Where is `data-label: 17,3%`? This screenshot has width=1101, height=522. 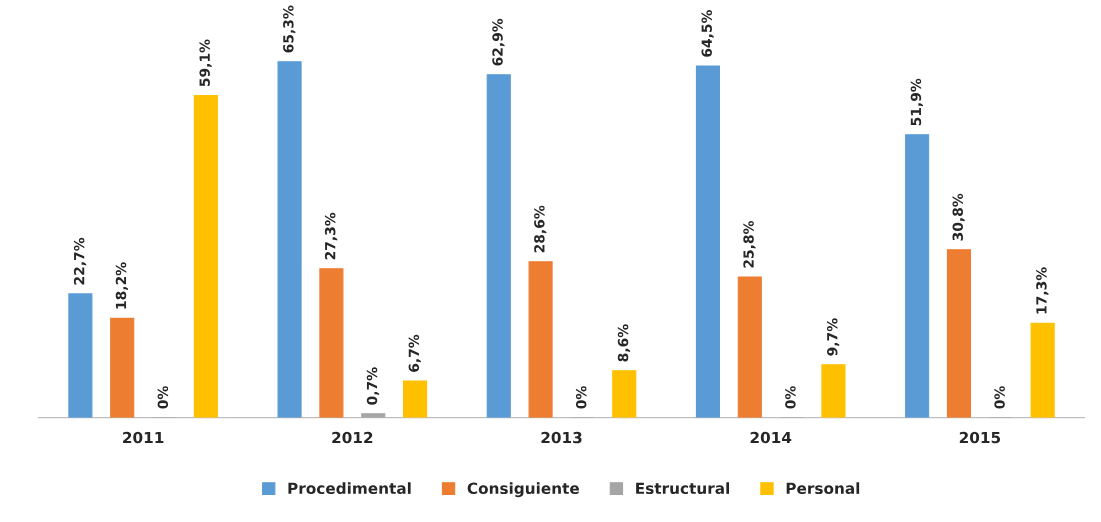 data-label: 17,3% is located at coordinates (1042, 290).